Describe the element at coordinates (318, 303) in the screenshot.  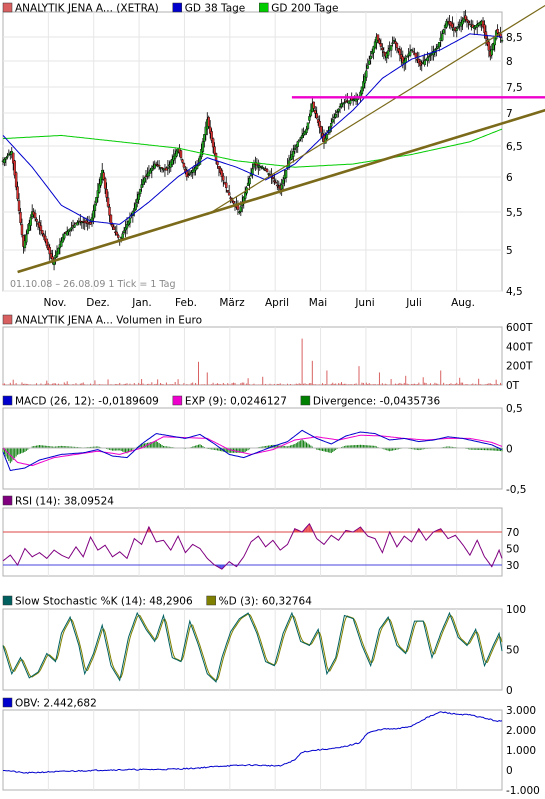
I see `x-tick-label: Mai` at that location.